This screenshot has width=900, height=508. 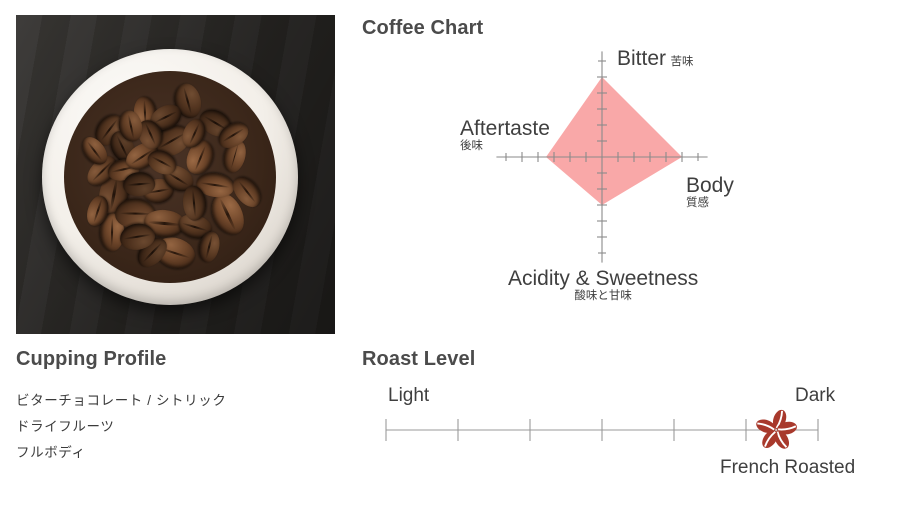 I want to click on radar-axis-lines, so click(x=602, y=157).